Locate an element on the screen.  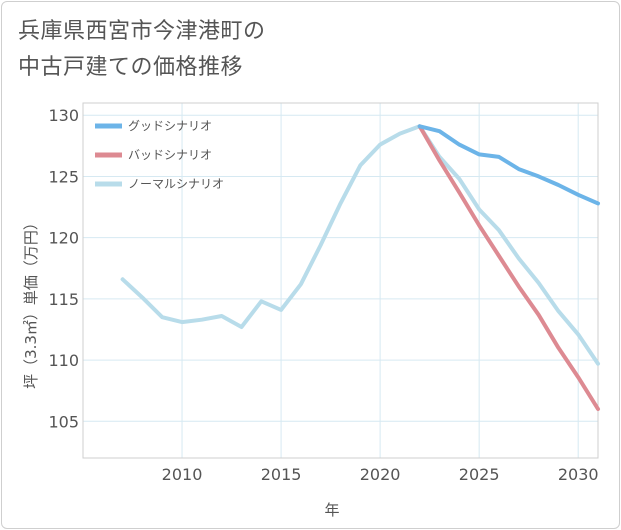
y-tick-label: 125 is located at coordinates (63, 176).